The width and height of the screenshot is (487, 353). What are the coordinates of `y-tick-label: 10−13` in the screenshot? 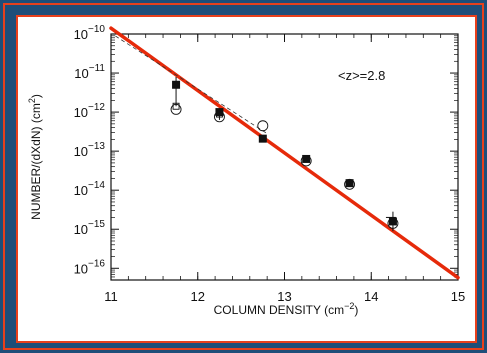 It's located at (90, 150).